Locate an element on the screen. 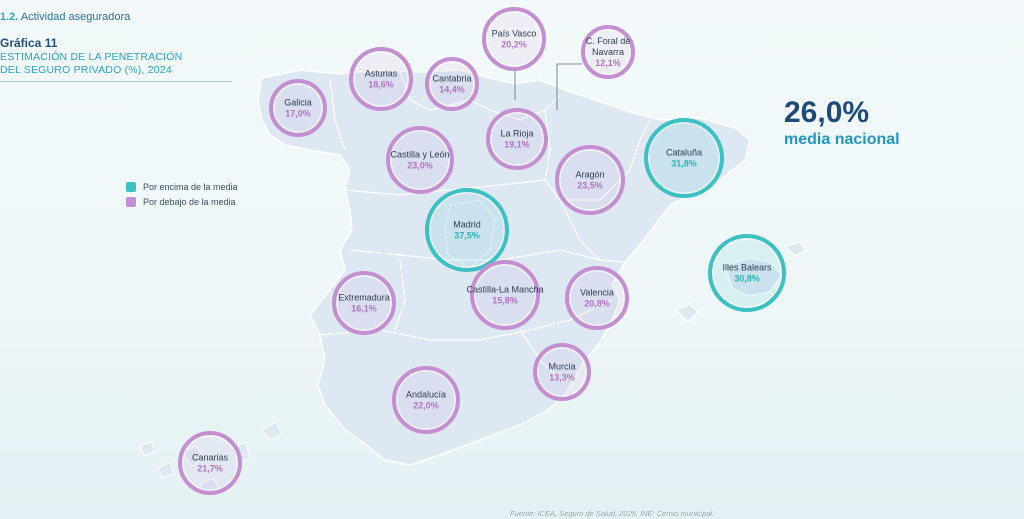  region-bubble-cataluna: Cataluña 31,8% is located at coordinates (684, 158).